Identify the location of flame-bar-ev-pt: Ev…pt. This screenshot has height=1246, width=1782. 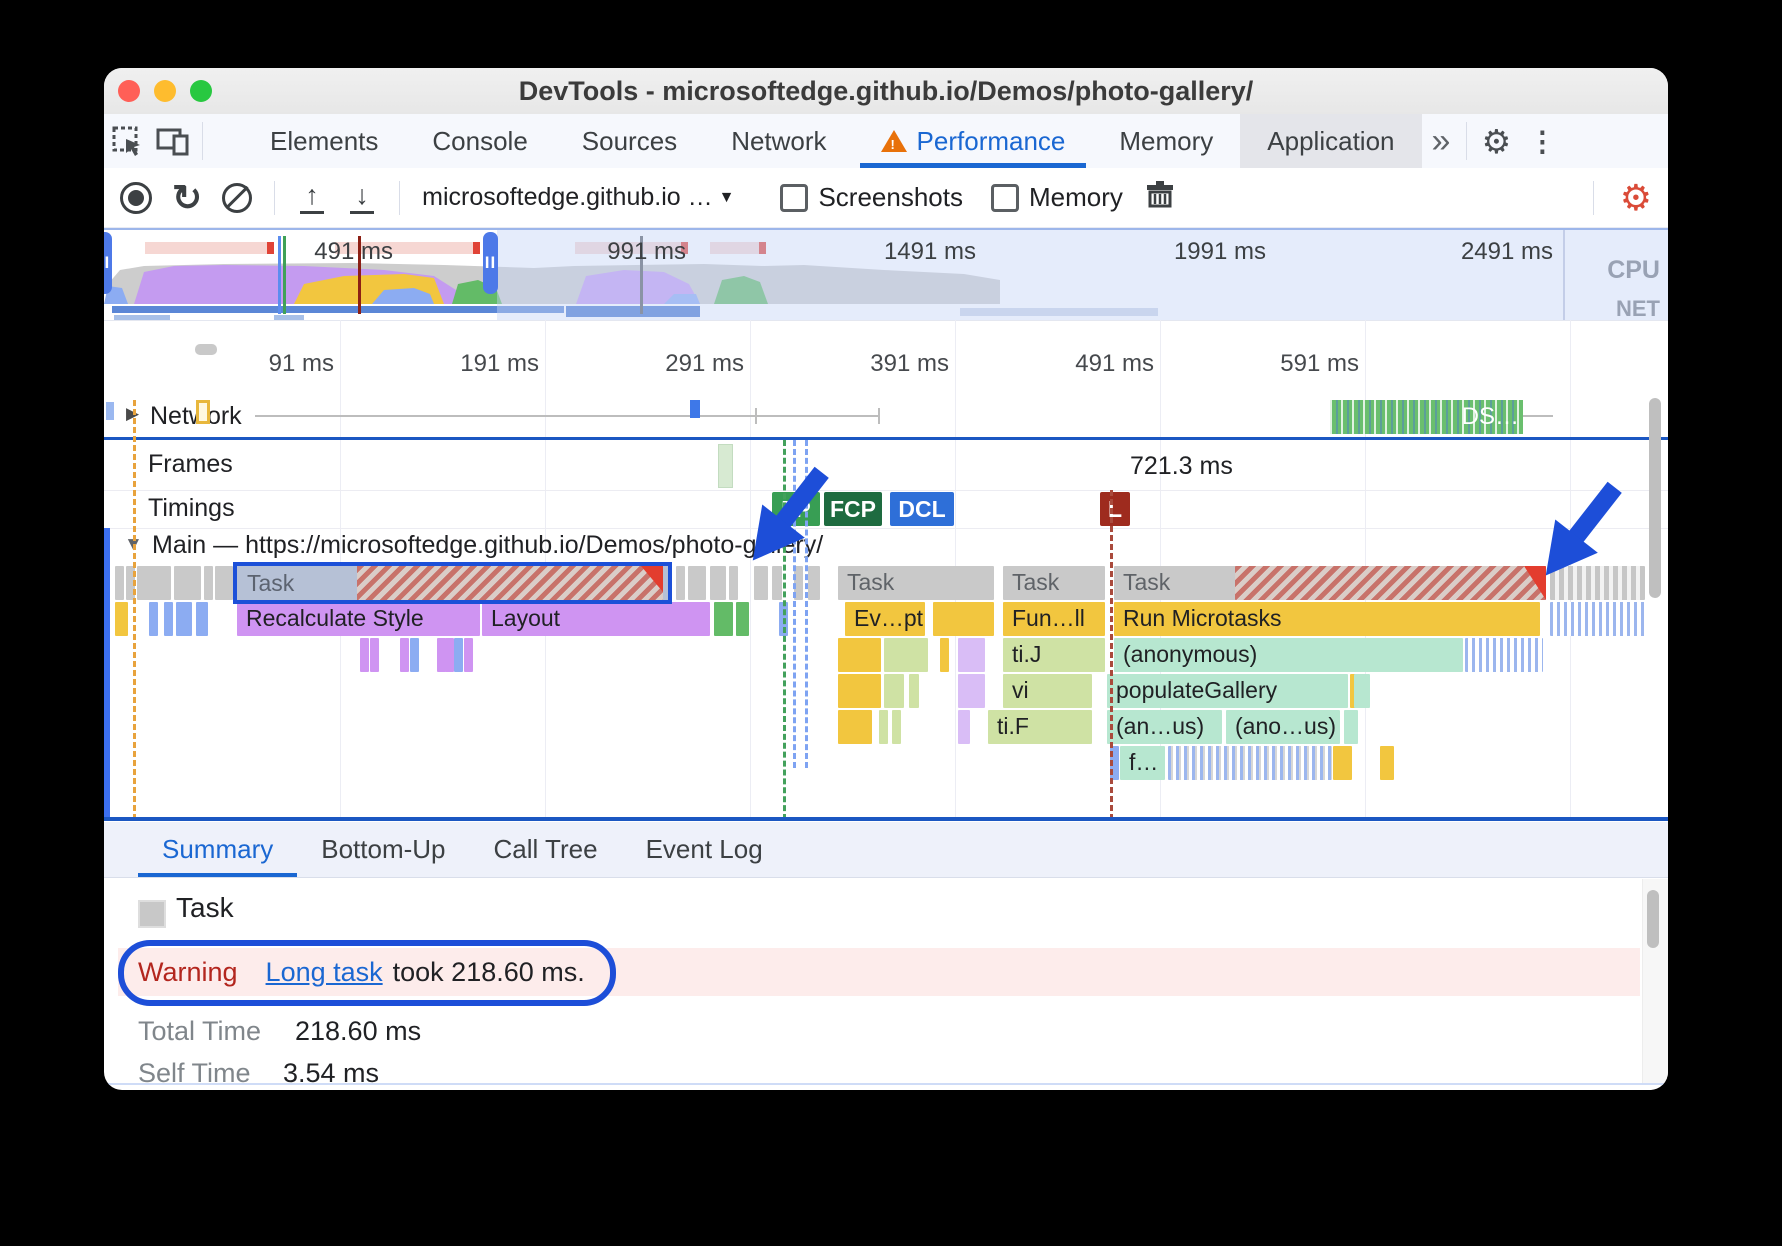
(885, 619).